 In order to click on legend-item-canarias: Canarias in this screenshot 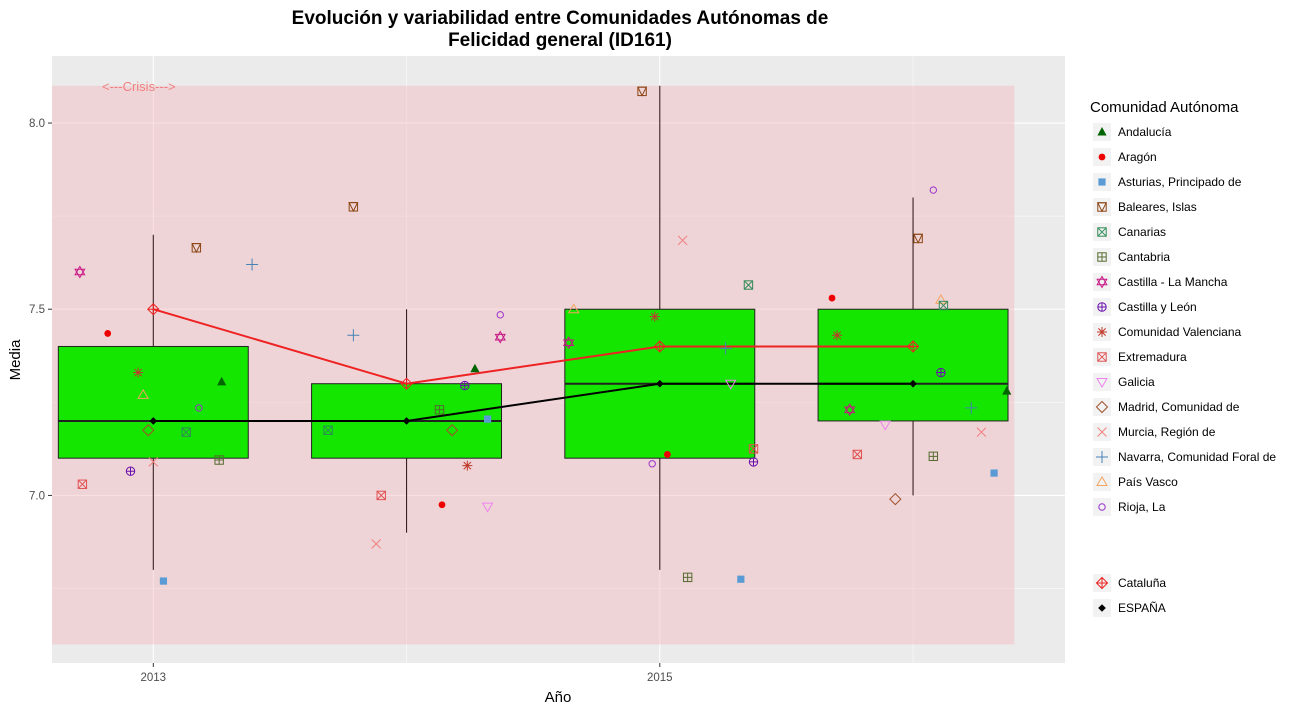, I will do `click(1129, 232)`.